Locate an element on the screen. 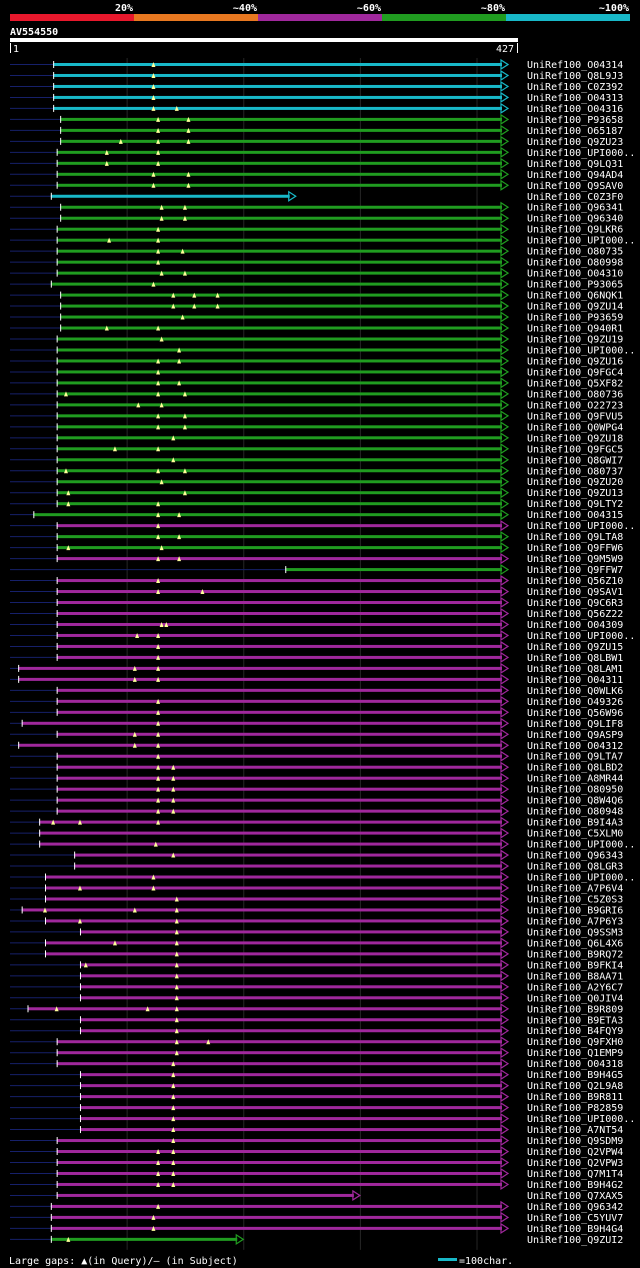  hit-label: UniRef100_P93065 is located at coordinates (575, 285).